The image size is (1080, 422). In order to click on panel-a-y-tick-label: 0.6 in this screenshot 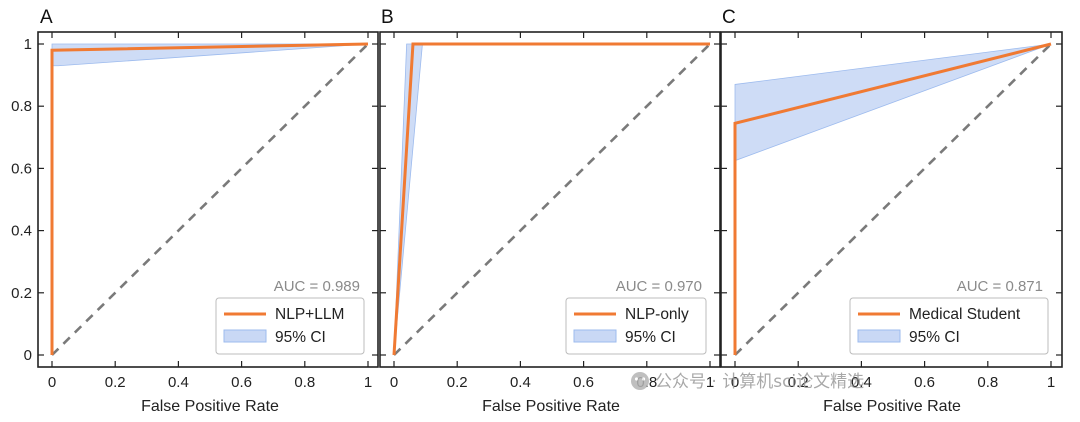, I will do `click(21, 168)`.